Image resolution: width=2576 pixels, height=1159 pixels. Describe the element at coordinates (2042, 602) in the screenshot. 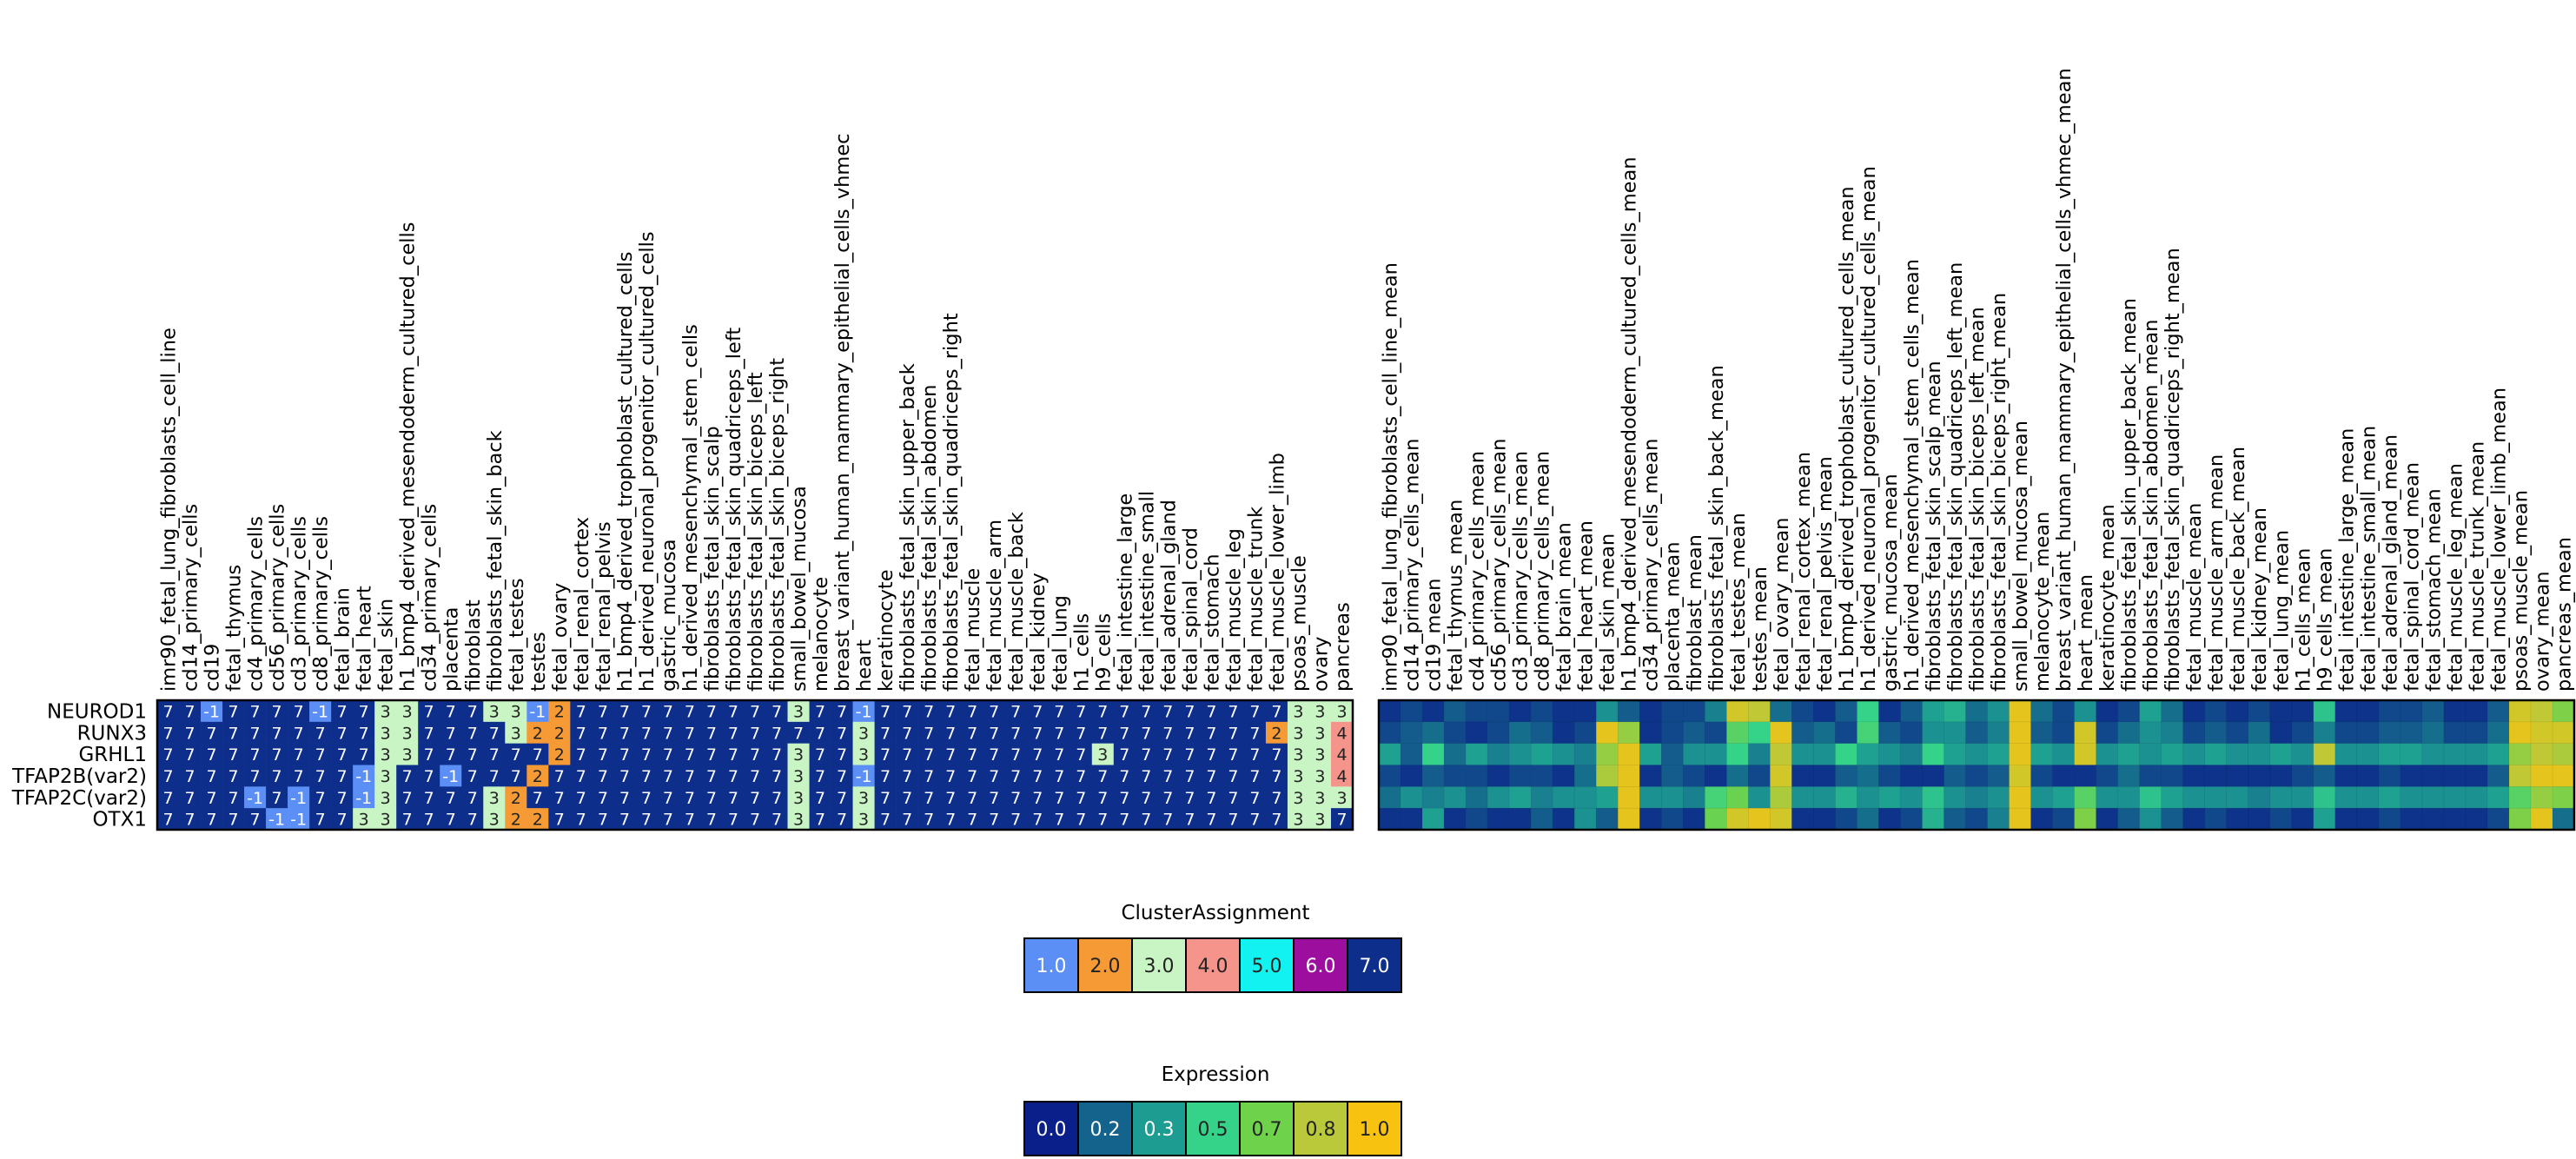

I see `expression-column-label: melanocyte_mean` at that location.